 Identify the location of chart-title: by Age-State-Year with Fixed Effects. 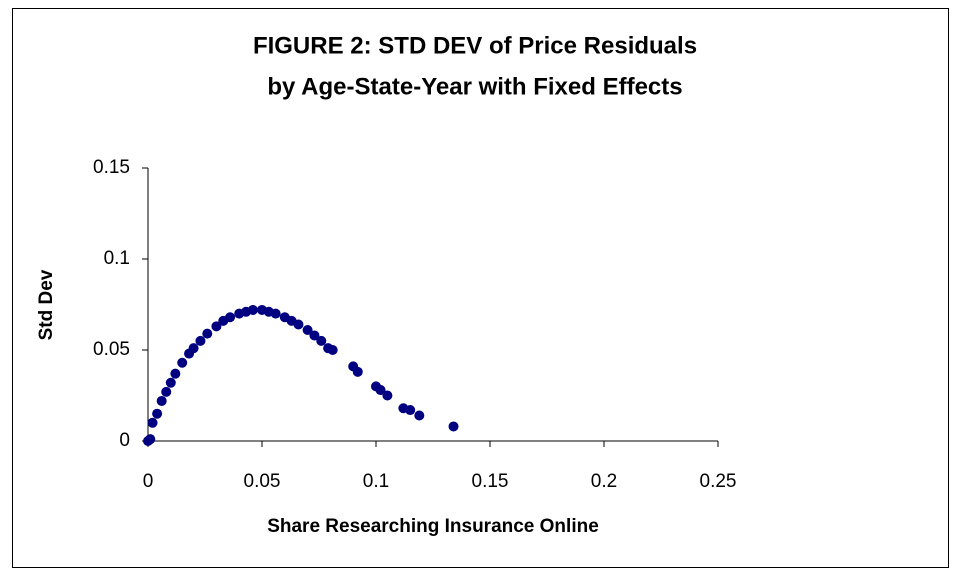
(474, 86).